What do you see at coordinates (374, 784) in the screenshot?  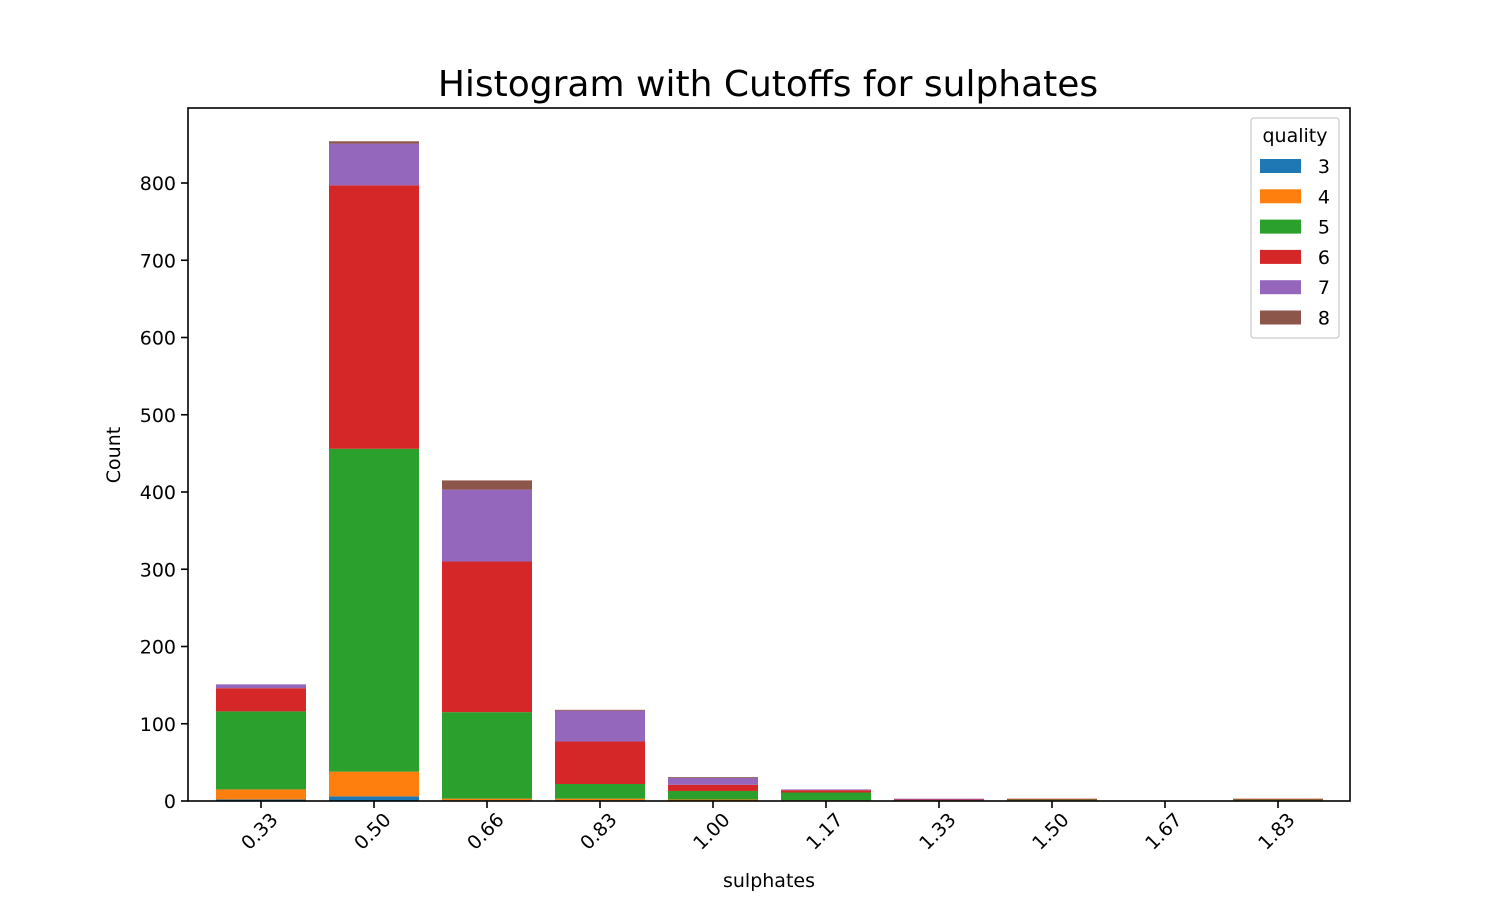 I see `bar-0.50-quality-4` at bounding box center [374, 784].